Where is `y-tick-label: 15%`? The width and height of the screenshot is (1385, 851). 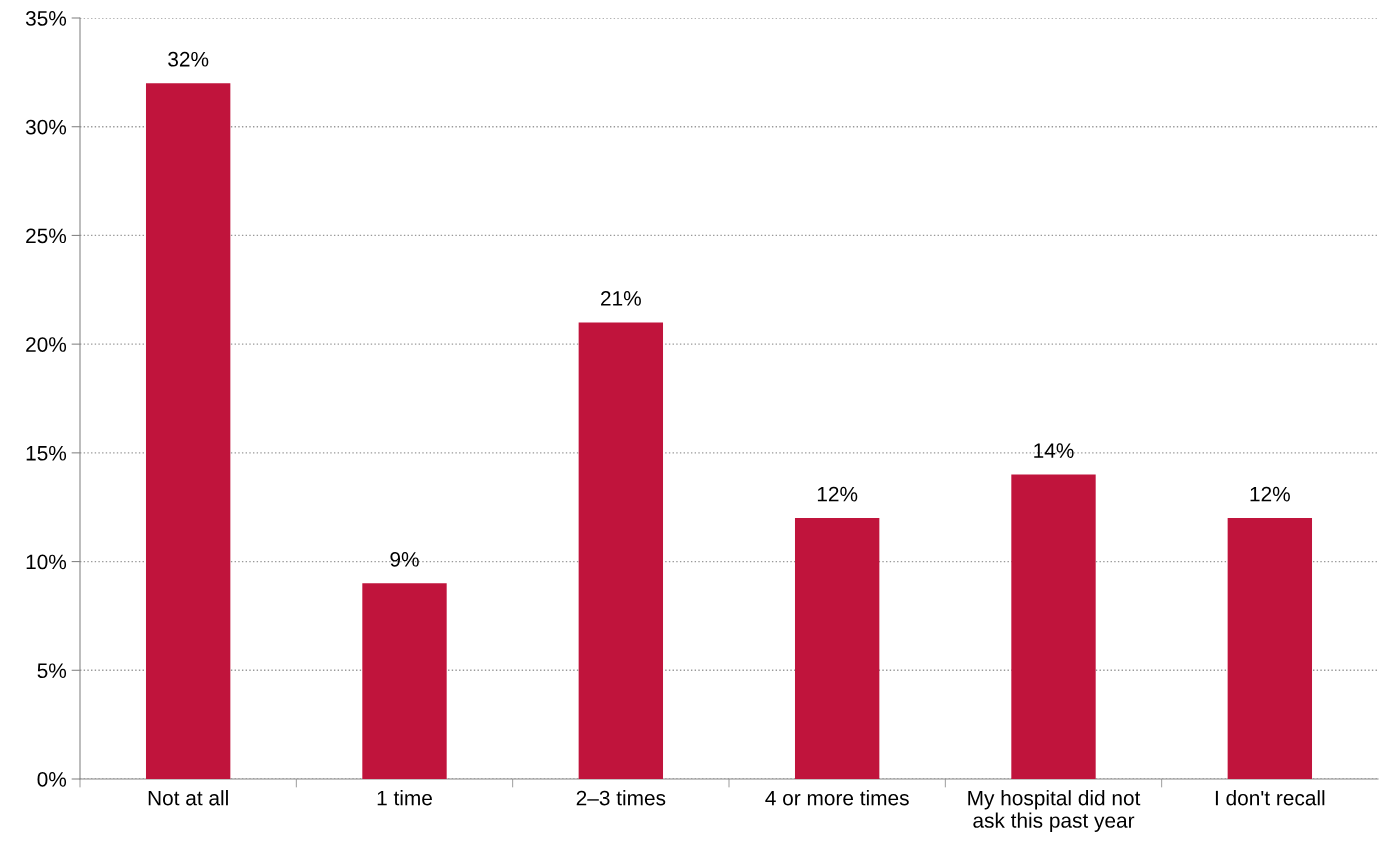
y-tick-label: 15% is located at coordinates (46, 453).